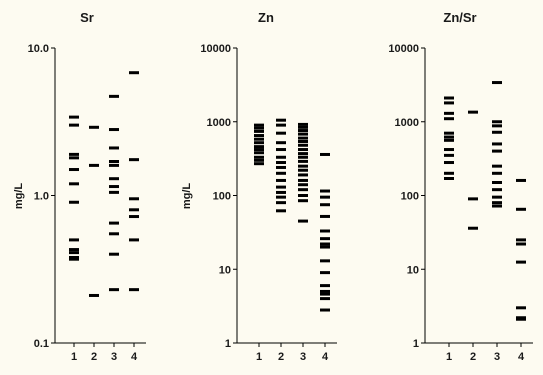  What do you see at coordinates (41, 344) in the screenshot?
I see `y-tick-label: 0.1` at bounding box center [41, 344].